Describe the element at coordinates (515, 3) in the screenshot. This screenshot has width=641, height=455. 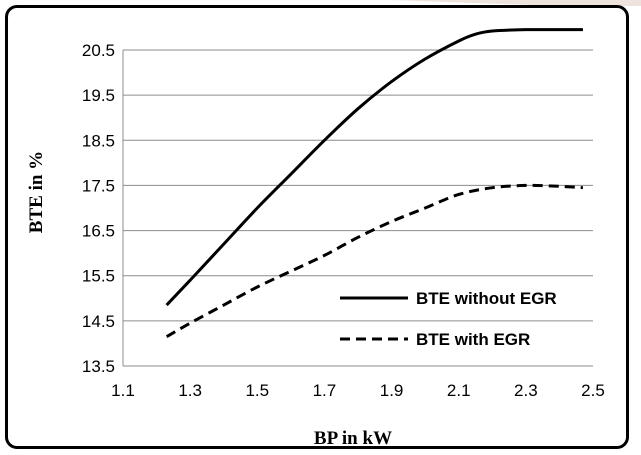
I see `decorative-swoosh` at that location.